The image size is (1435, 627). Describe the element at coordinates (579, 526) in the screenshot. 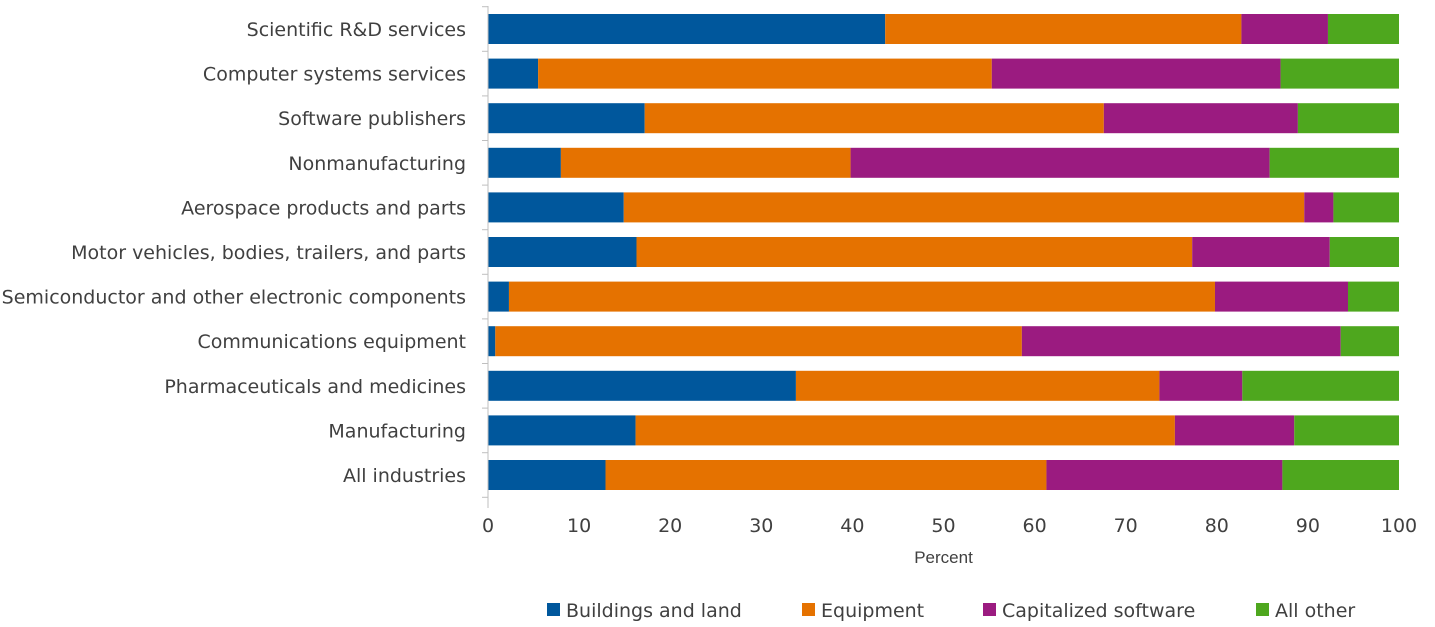

I see `x-tick-label: 10` at that location.